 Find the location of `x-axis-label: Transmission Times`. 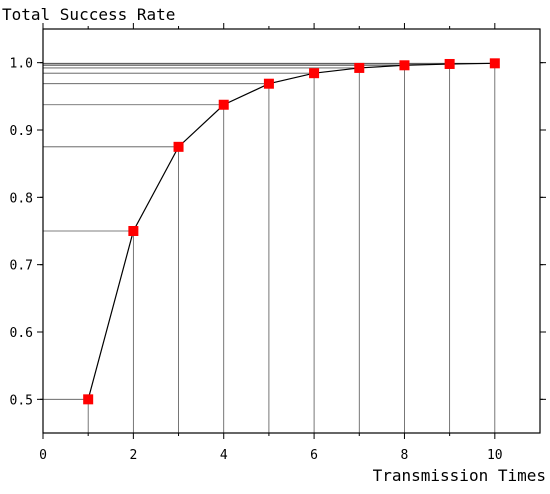

x-axis-label: Transmission Times is located at coordinates (459, 475).